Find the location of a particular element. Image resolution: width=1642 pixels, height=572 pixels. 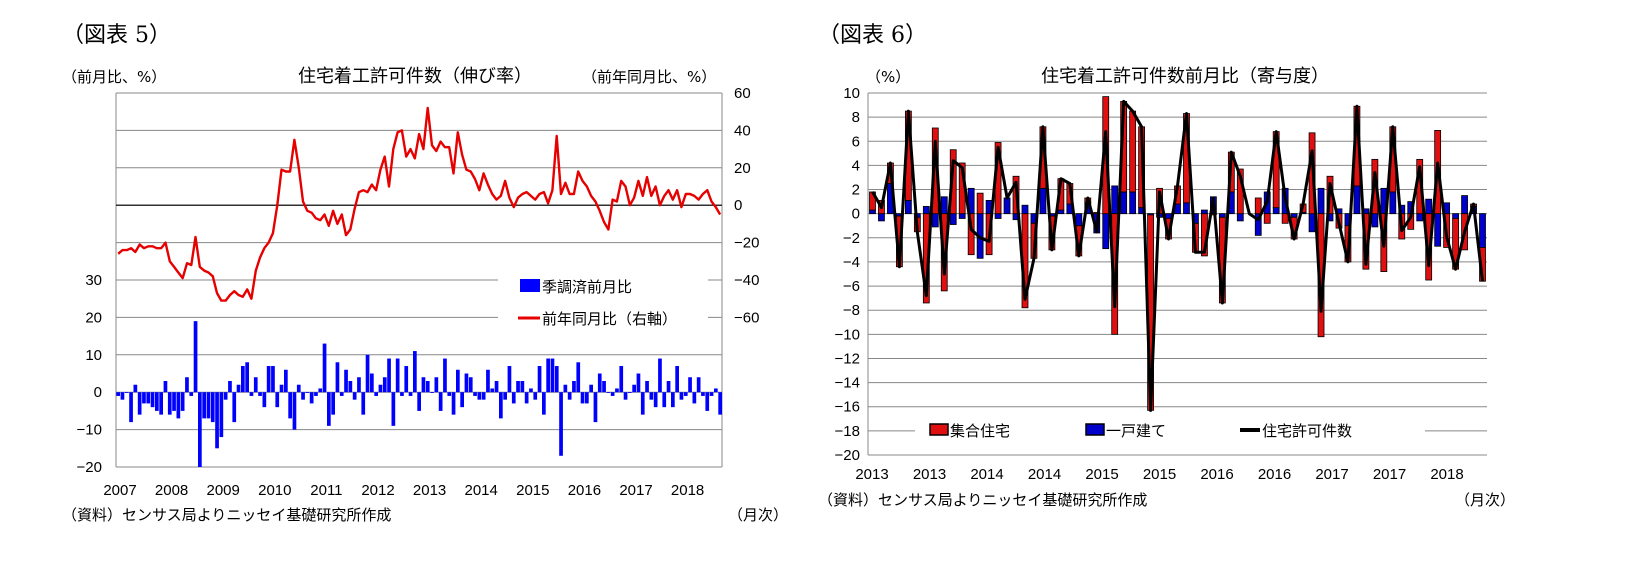

x-tick-label: 2016 is located at coordinates (1216, 474).